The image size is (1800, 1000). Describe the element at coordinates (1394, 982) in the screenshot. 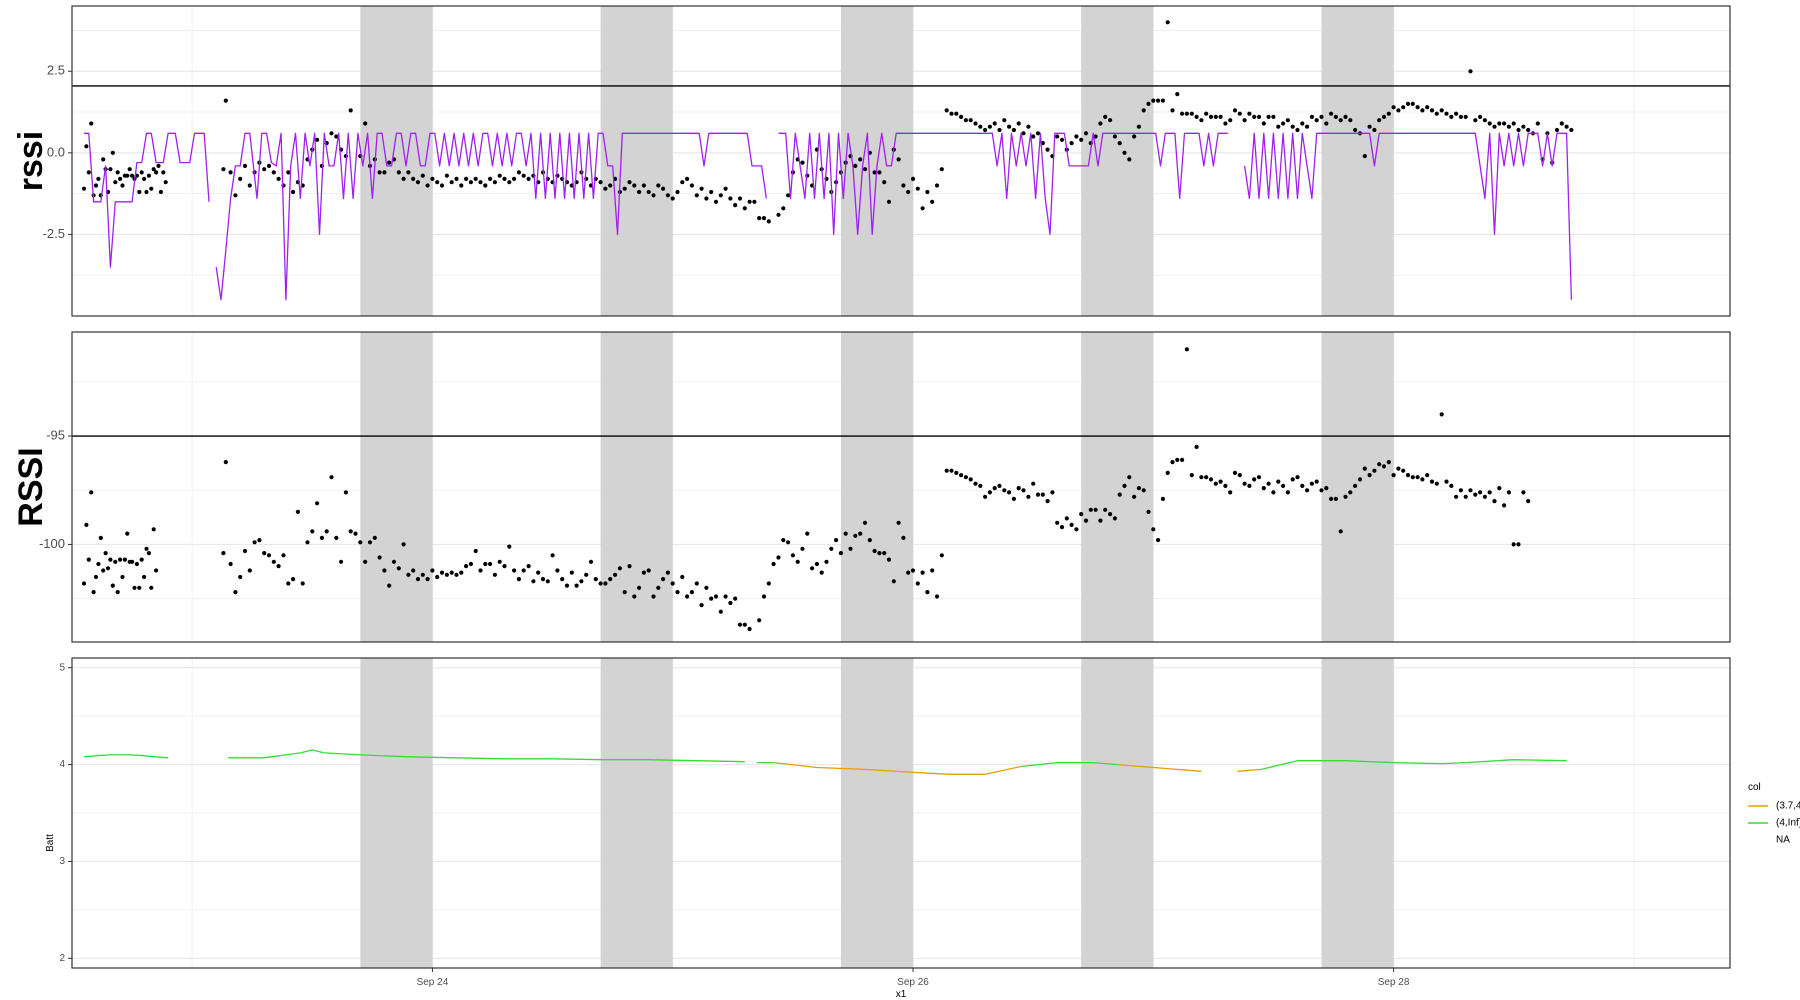

I see `x-tick-label: Sep 28` at that location.